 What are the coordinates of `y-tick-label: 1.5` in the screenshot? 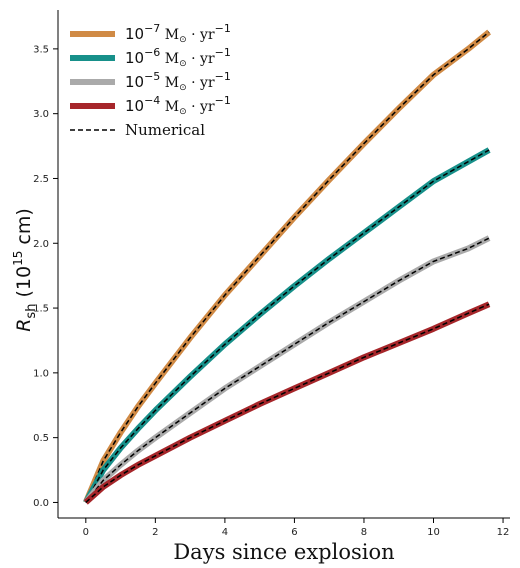 It's located at (41, 309).